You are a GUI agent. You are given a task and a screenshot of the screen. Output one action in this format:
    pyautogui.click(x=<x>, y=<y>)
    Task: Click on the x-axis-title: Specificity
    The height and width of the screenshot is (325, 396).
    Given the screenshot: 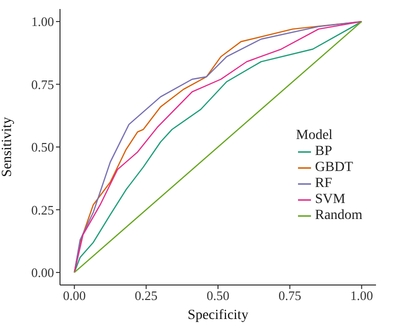 What is the action you would take?
    pyautogui.click(x=218, y=315)
    